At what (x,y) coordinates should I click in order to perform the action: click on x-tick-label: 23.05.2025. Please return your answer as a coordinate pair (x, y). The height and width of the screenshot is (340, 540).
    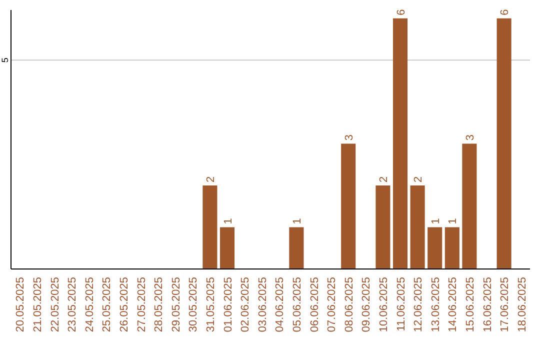
    Looking at the image, I should click on (72, 304).